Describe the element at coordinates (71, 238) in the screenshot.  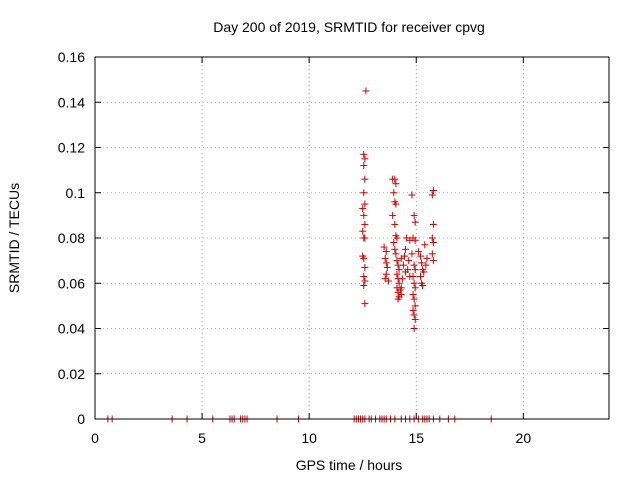
I see `y-tick-label: 0.08` at that location.